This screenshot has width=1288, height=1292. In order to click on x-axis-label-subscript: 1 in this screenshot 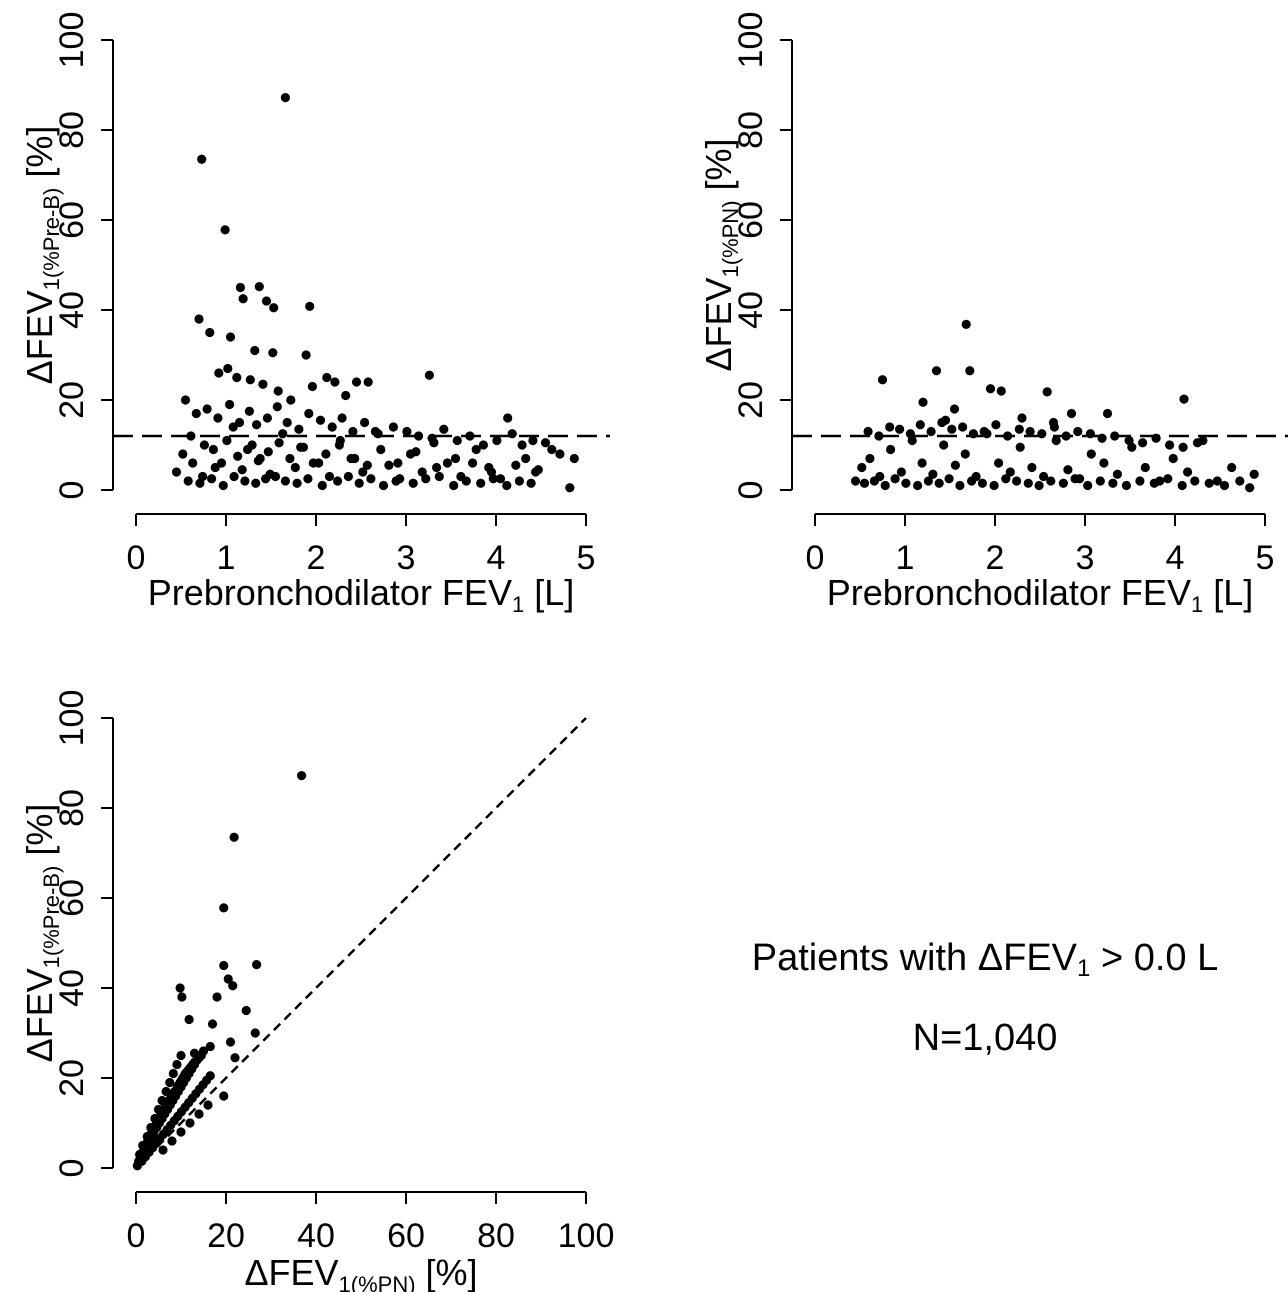, I will do `click(518, 604)`.